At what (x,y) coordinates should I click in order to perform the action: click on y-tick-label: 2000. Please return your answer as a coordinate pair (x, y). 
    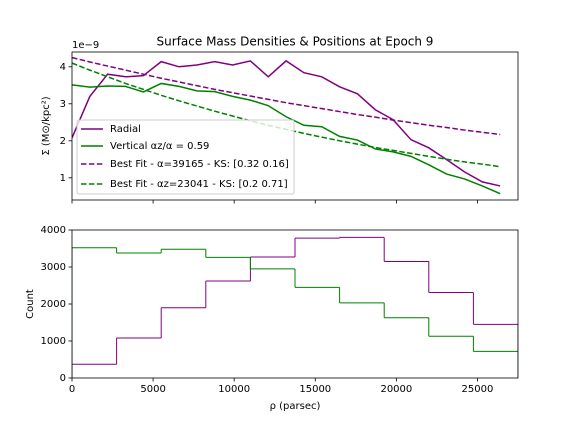
    Looking at the image, I should click on (53, 304).